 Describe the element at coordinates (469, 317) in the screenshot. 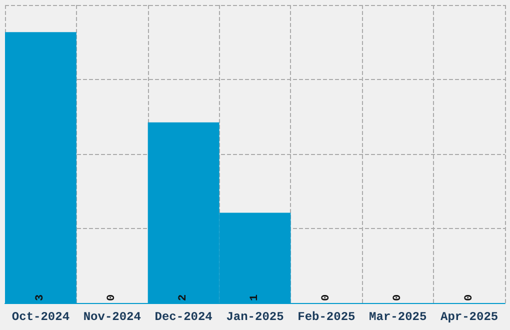

I see `x-tick-label: Apr-2025` at that location.